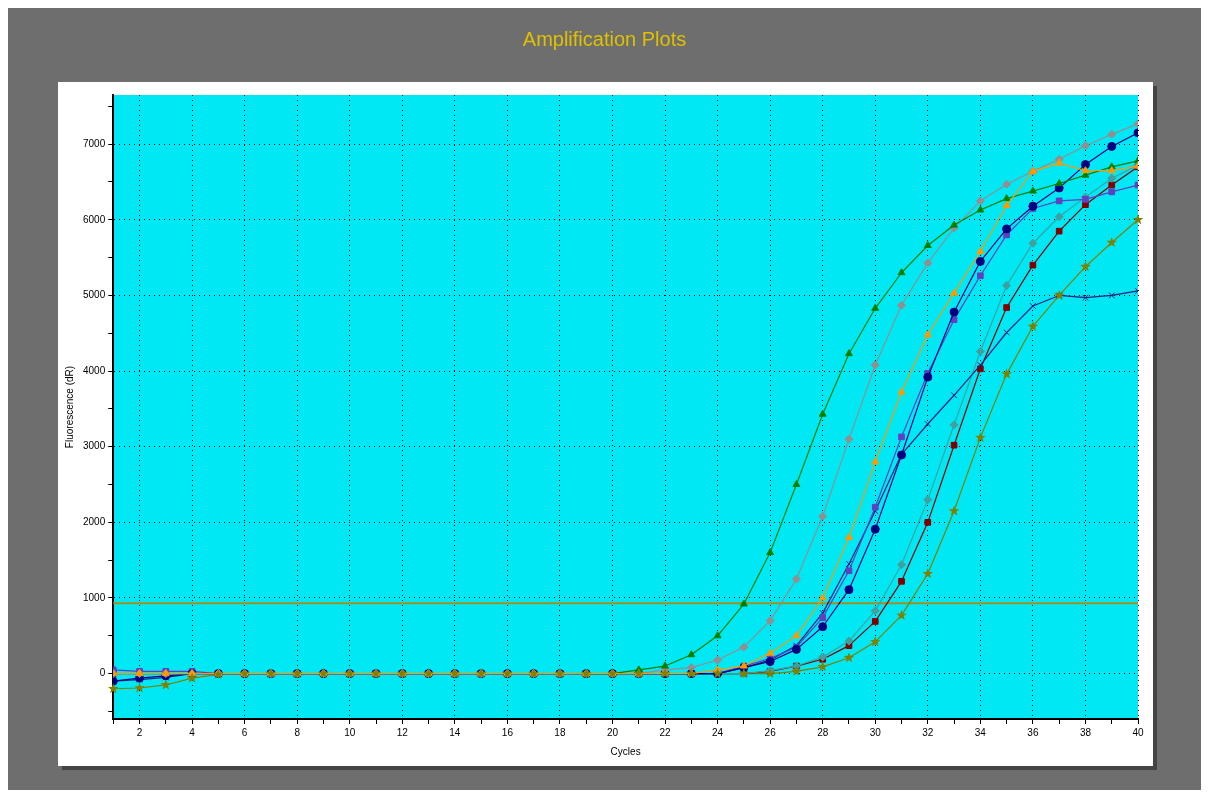 The width and height of the screenshot is (1209, 798). I want to click on x-axis-title: Cycles, so click(625, 751).